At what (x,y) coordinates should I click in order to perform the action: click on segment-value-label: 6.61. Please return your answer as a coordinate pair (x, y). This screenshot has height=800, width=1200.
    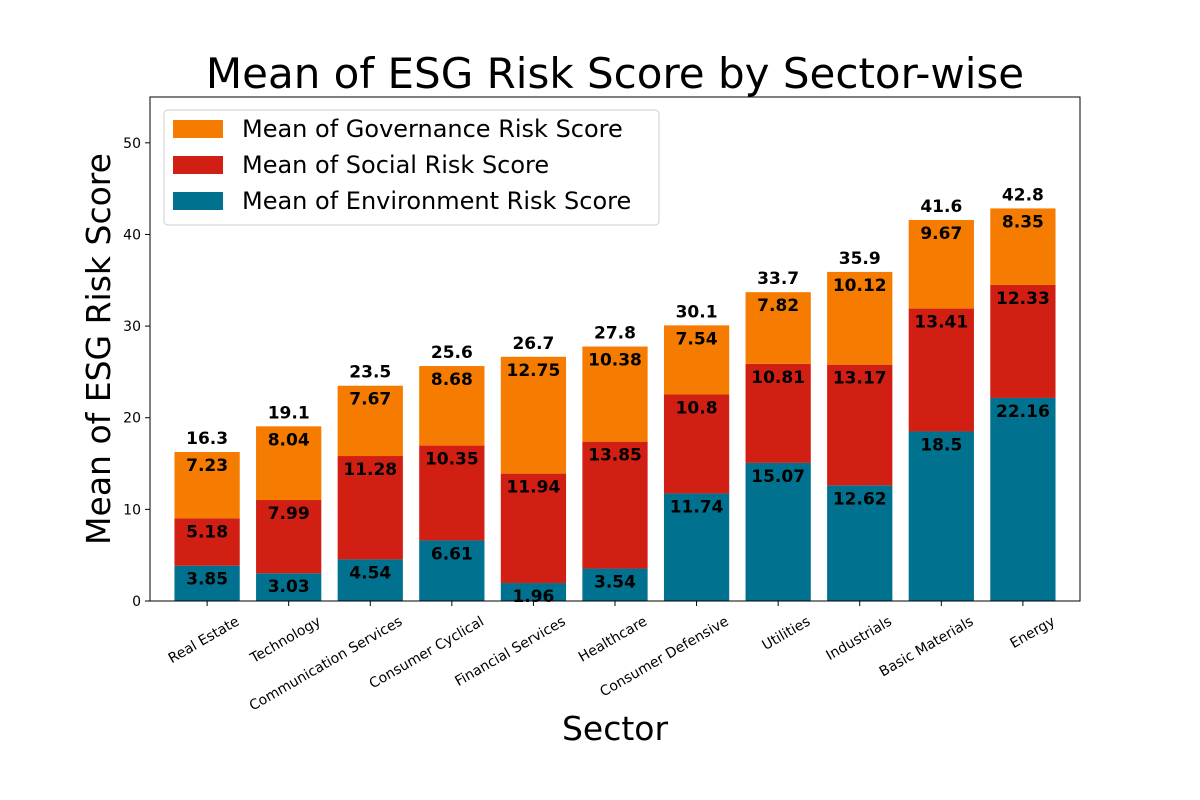
    Looking at the image, I should click on (452, 554).